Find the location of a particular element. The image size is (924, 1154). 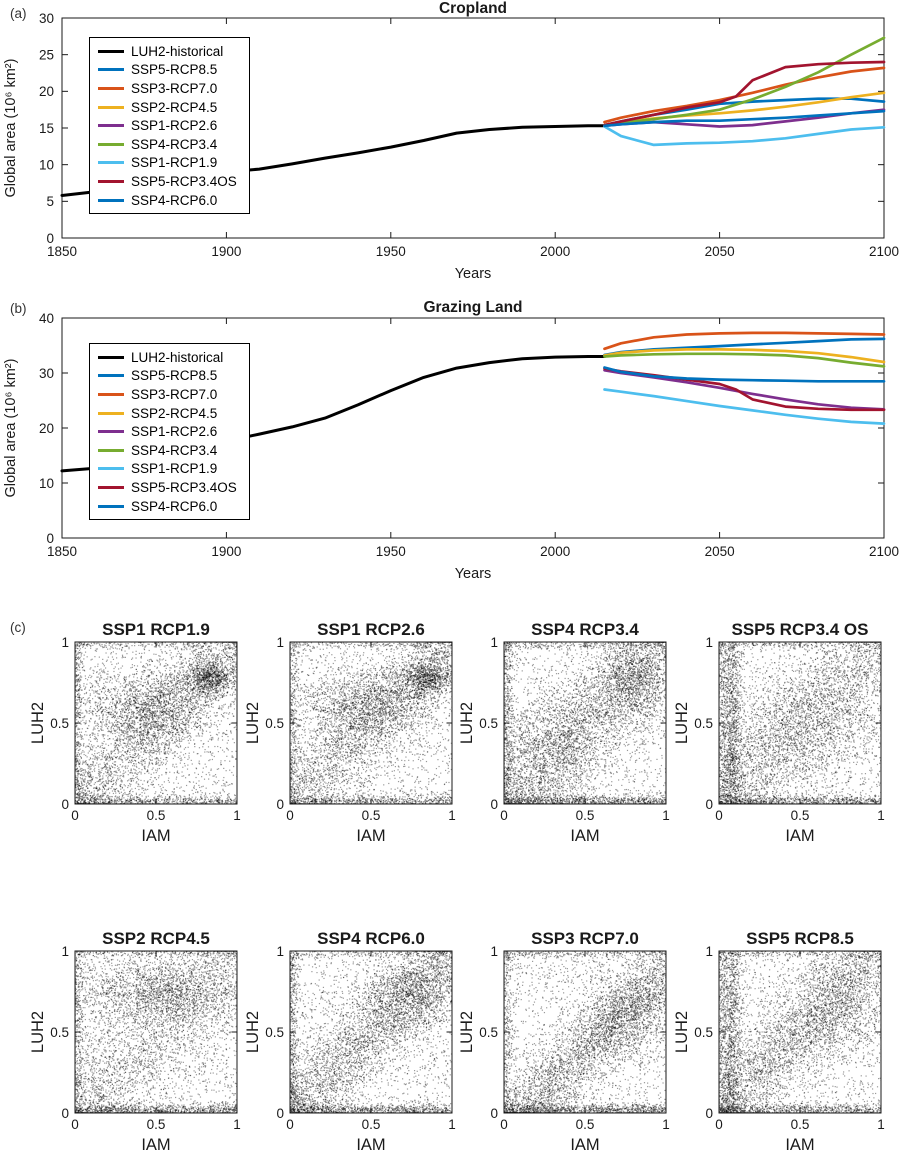

legend-label: SSP1-RCP2.6 is located at coordinates (174, 126).